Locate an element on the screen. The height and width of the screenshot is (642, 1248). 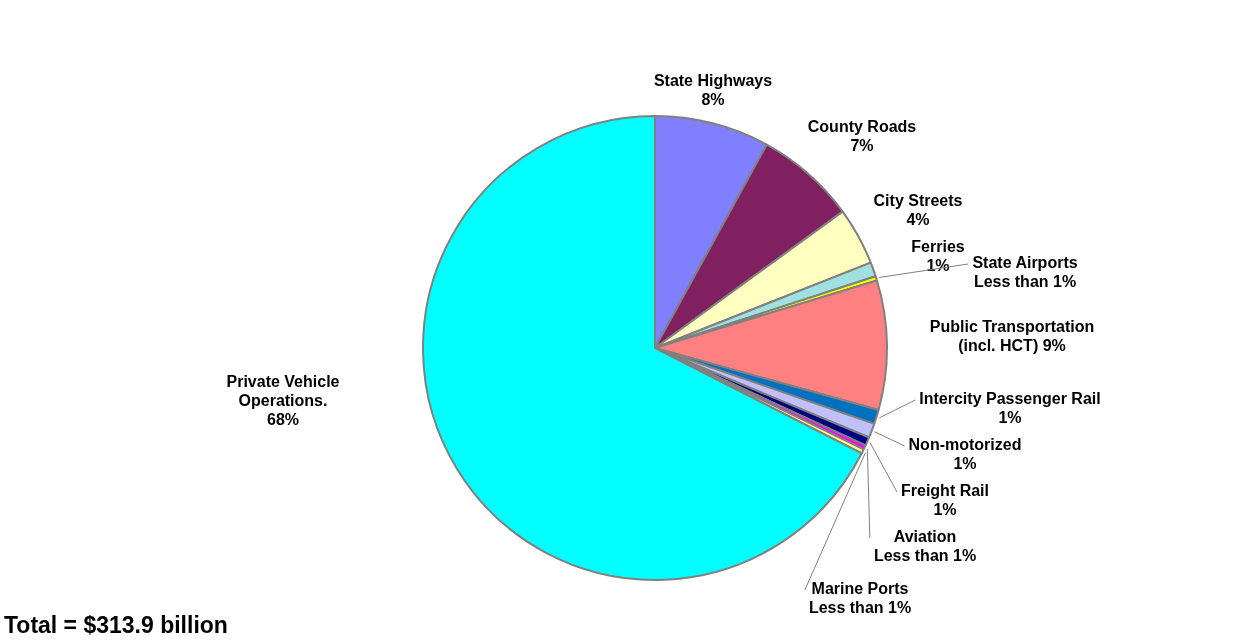
slice-label: Non-motorized is located at coordinates (965, 445).